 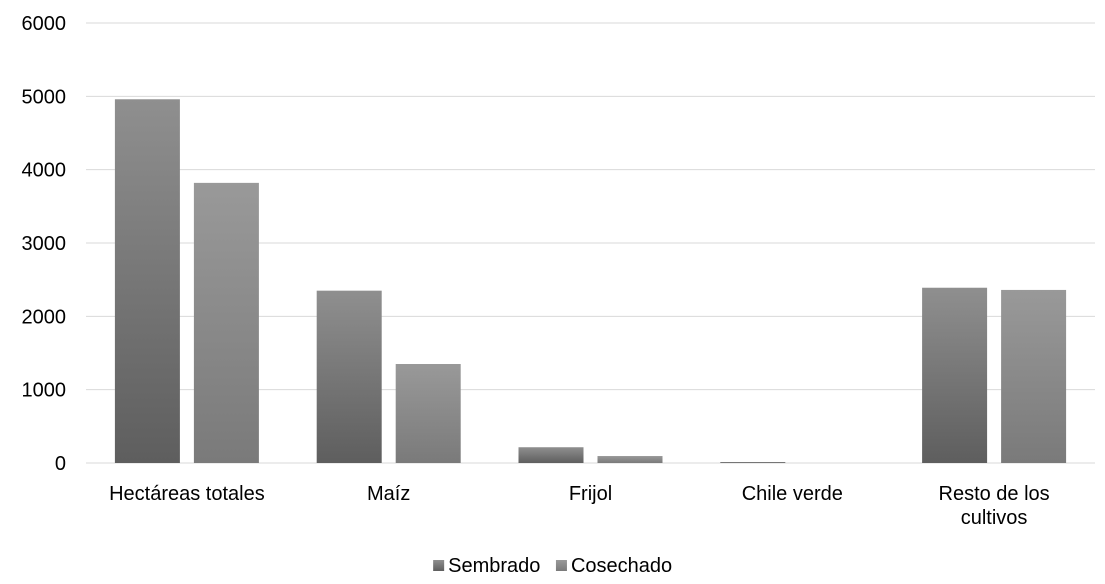 What do you see at coordinates (590, 494) in the screenshot?
I see `x-category-label: Frijol` at bounding box center [590, 494].